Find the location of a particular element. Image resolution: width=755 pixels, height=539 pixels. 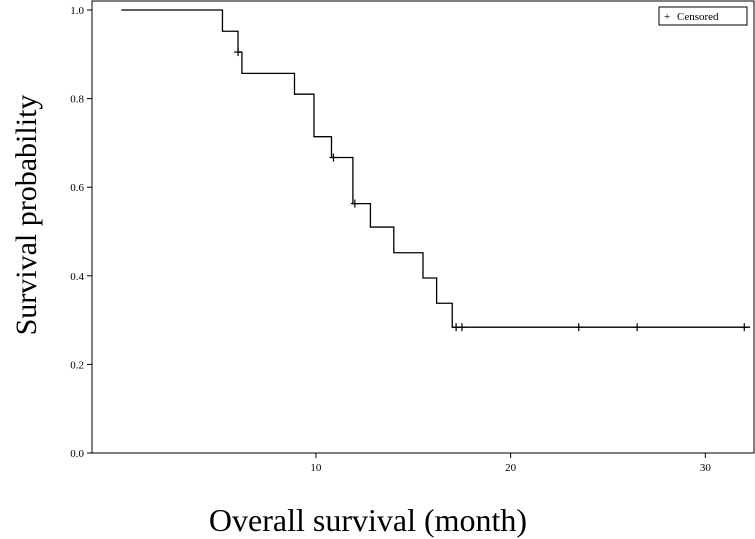

legend-symbol: + is located at coordinates (667, 17).